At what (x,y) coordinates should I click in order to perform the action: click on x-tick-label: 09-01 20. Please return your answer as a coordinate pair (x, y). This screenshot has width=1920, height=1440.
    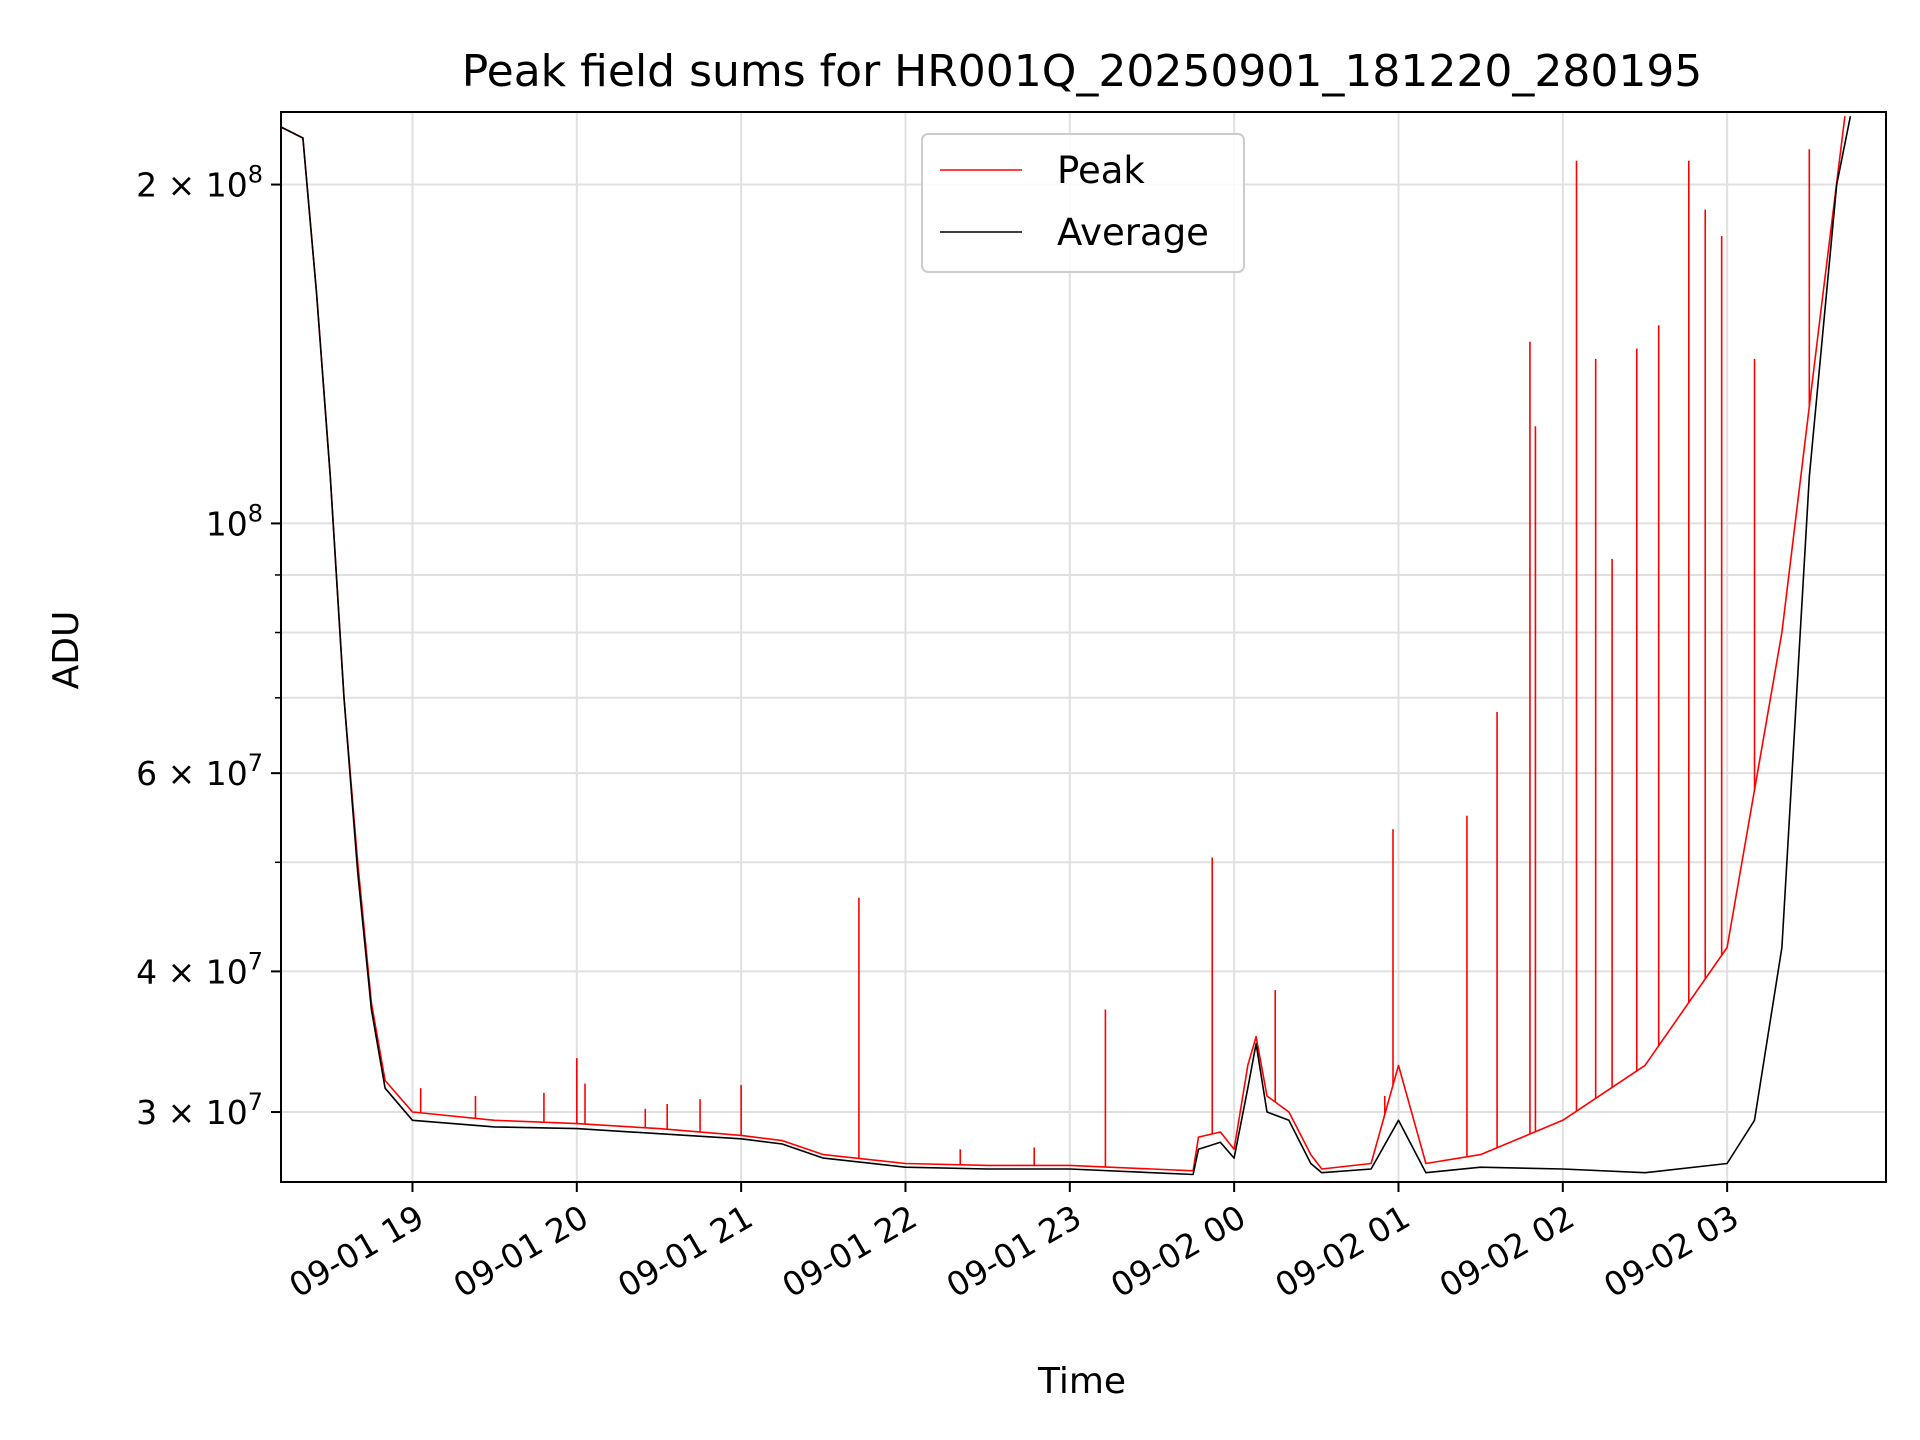
    Looking at the image, I should click on (521, 1251).